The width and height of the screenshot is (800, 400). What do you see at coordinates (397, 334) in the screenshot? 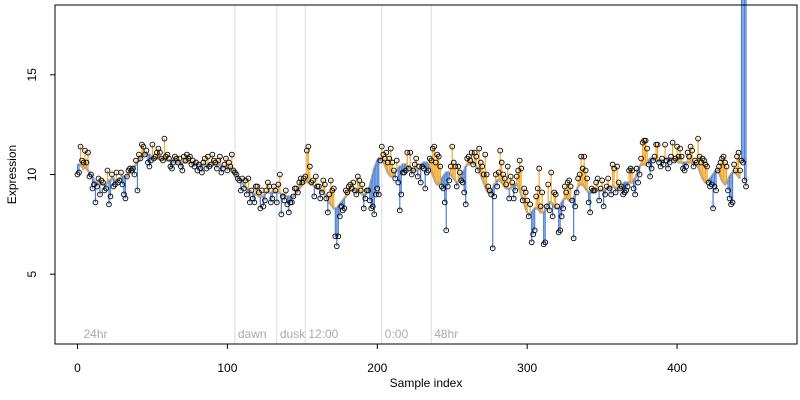
I see `marker-label: 0:00` at bounding box center [397, 334].